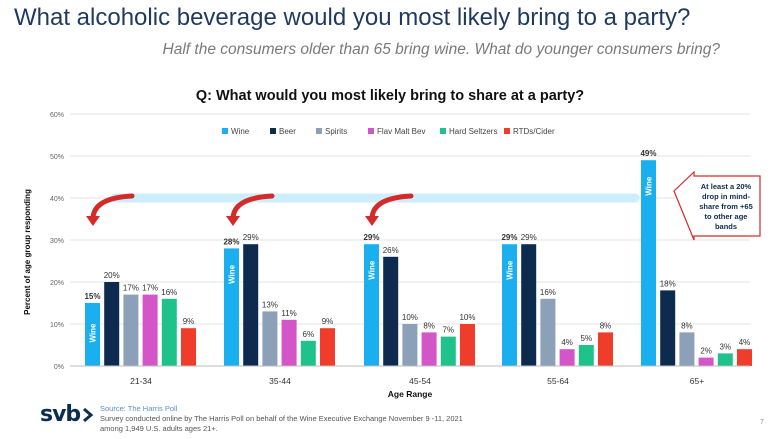 Image resolution: width=780 pixels, height=439 pixels. Describe the element at coordinates (726, 226) in the screenshot. I see `annotation-text: bands` at that location.